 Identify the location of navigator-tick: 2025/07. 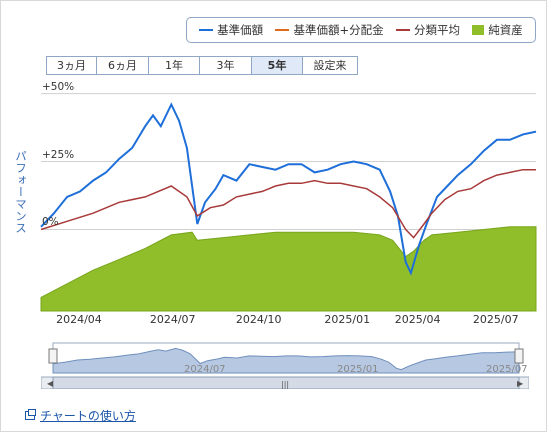
(507, 369).